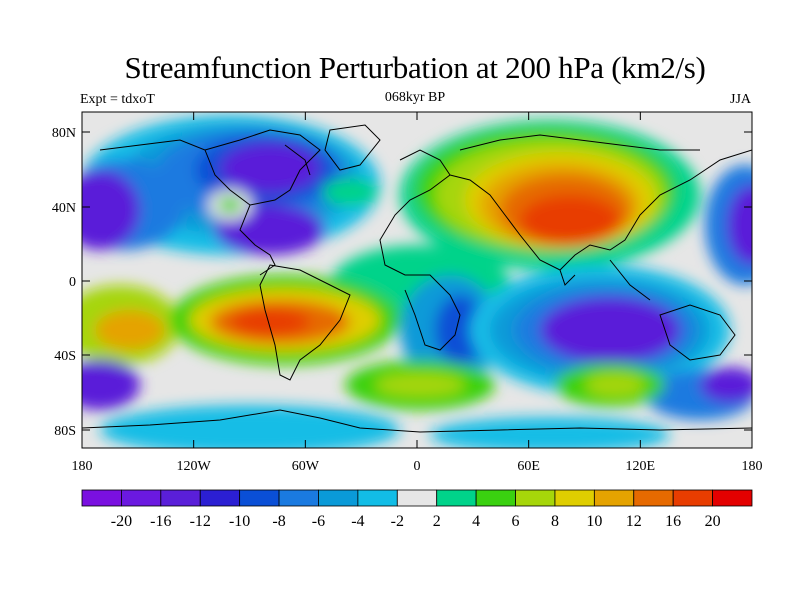 Image resolution: width=800 pixels, height=600 pixels. What do you see at coordinates (117, 99) in the screenshot?
I see `experiment-label: Expt = tdxoT` at bounding box center [117, 99].